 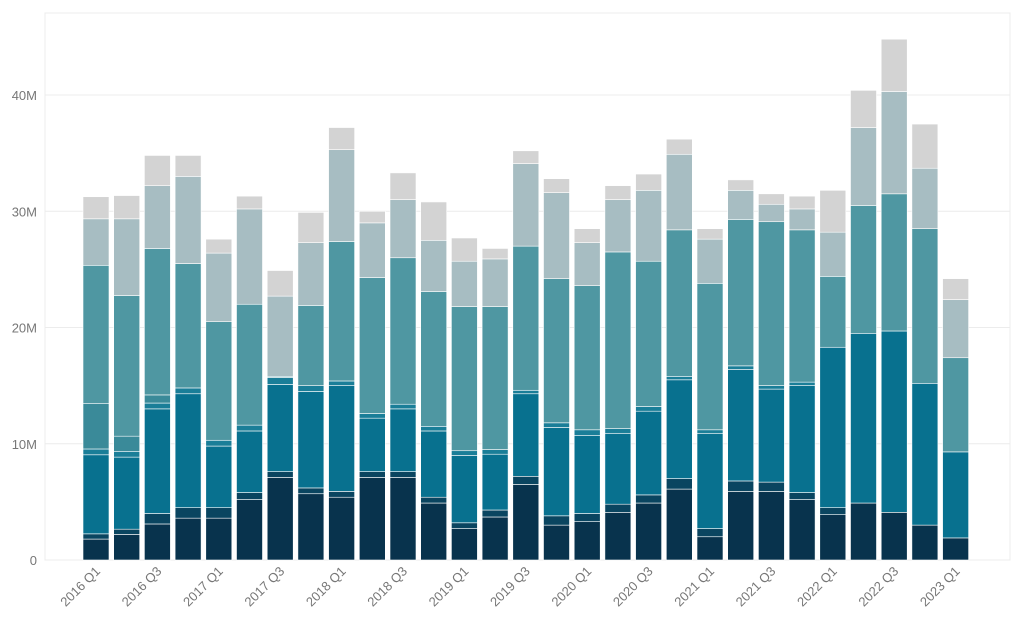 What do you see at coordinates (756, 587) in the screenshot?
I see `x-tick-label: 2021 Q3` at bounding box center [756, 587].